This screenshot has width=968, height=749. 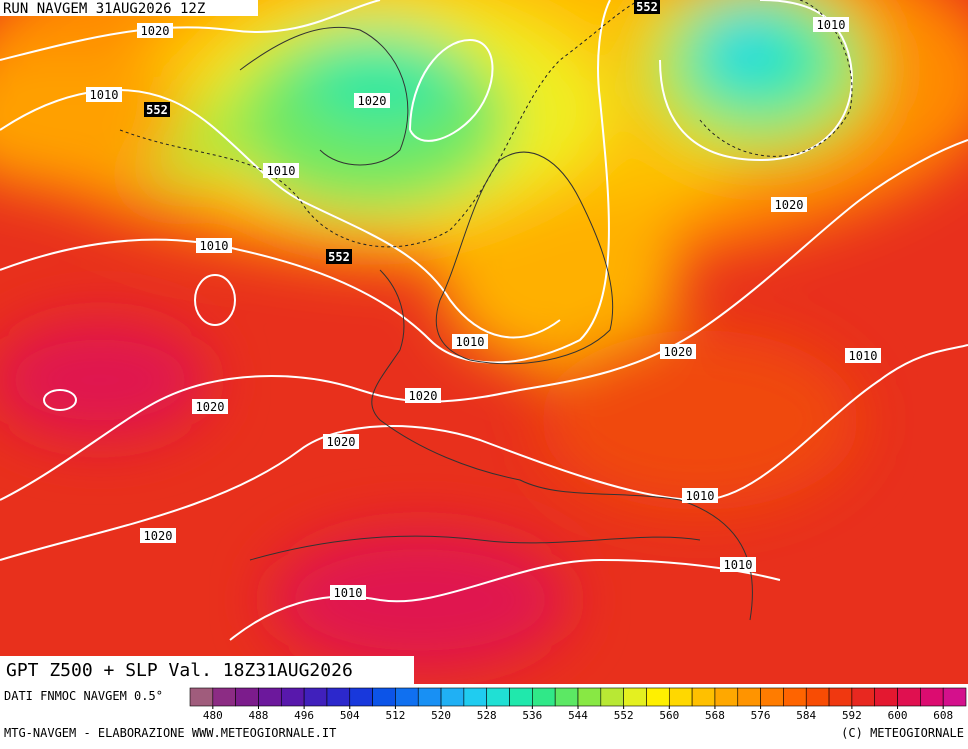 I want to click on colorbar-tick-label: 568, so click(x=715, y=715).